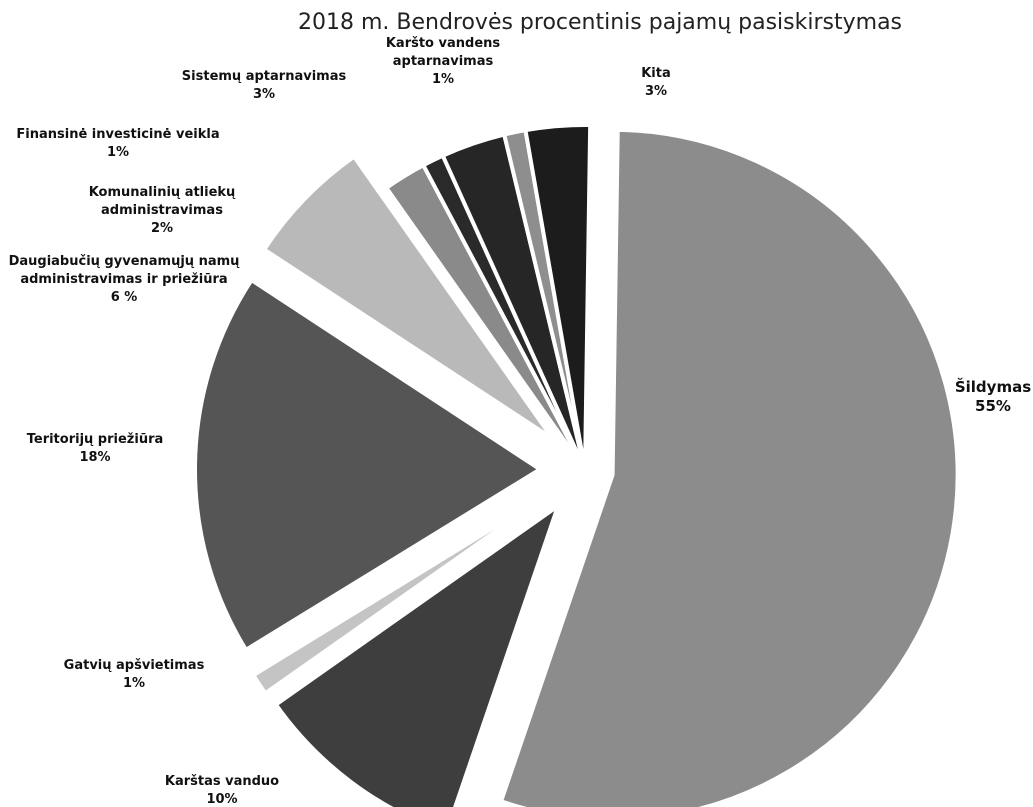  Describe the element at coordinates (134, 674) in the screenshot. I see `slice-label-gatviu-apsvietimas: Gatvių apšvietimas 1%` at that location.